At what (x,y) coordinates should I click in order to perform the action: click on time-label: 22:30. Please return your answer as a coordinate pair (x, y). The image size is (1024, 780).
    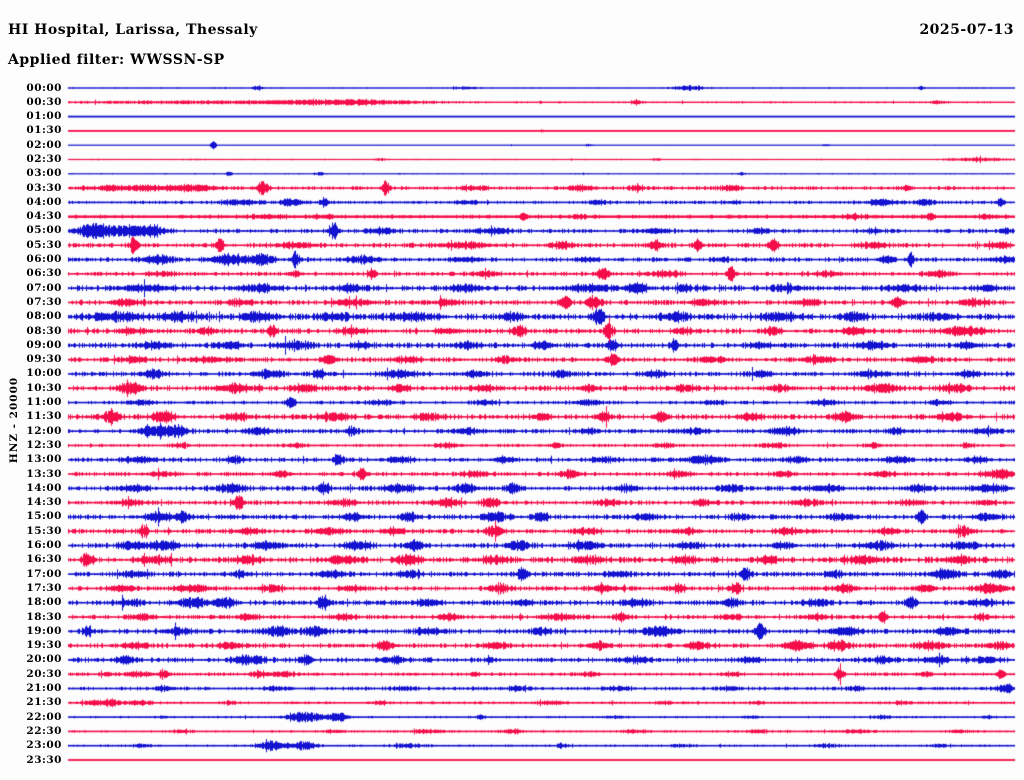
    Looking at the image, I should click on (44, 730).